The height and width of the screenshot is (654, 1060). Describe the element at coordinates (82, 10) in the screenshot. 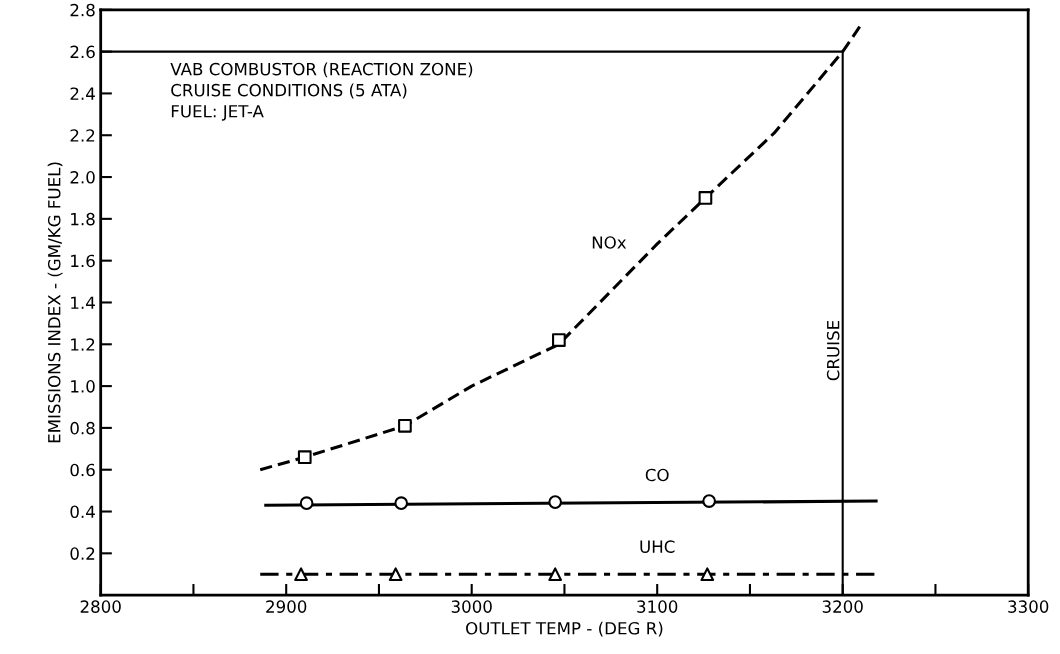

I see `y-tick-label: 2.8` at that location.